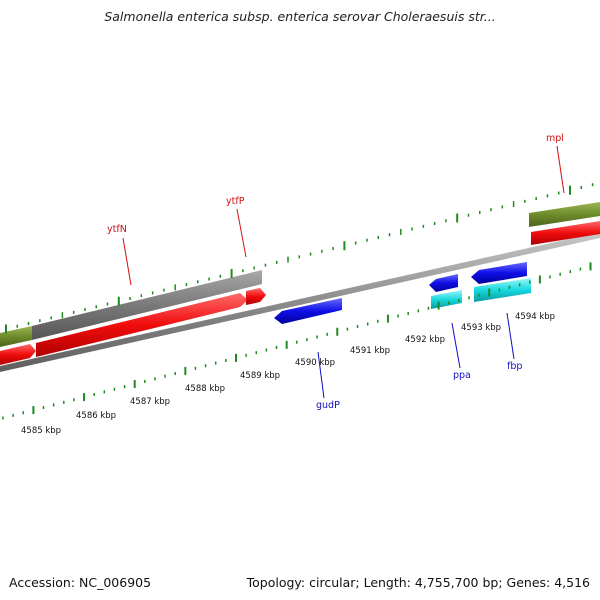 The height and width of the screenshot is (600, 600). Describe the element at coordinates (308, 311) in the screenshot. I see `cds-reverse-gudP` at that location.